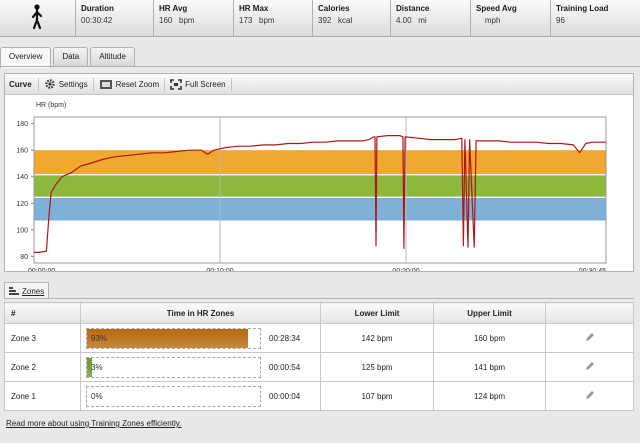 Image resolution: width=640 pixels, height=443 pixels. Describe the element at coordinates (22, 124) in the screenshot. I see `y-tick-label: 180` at that location.